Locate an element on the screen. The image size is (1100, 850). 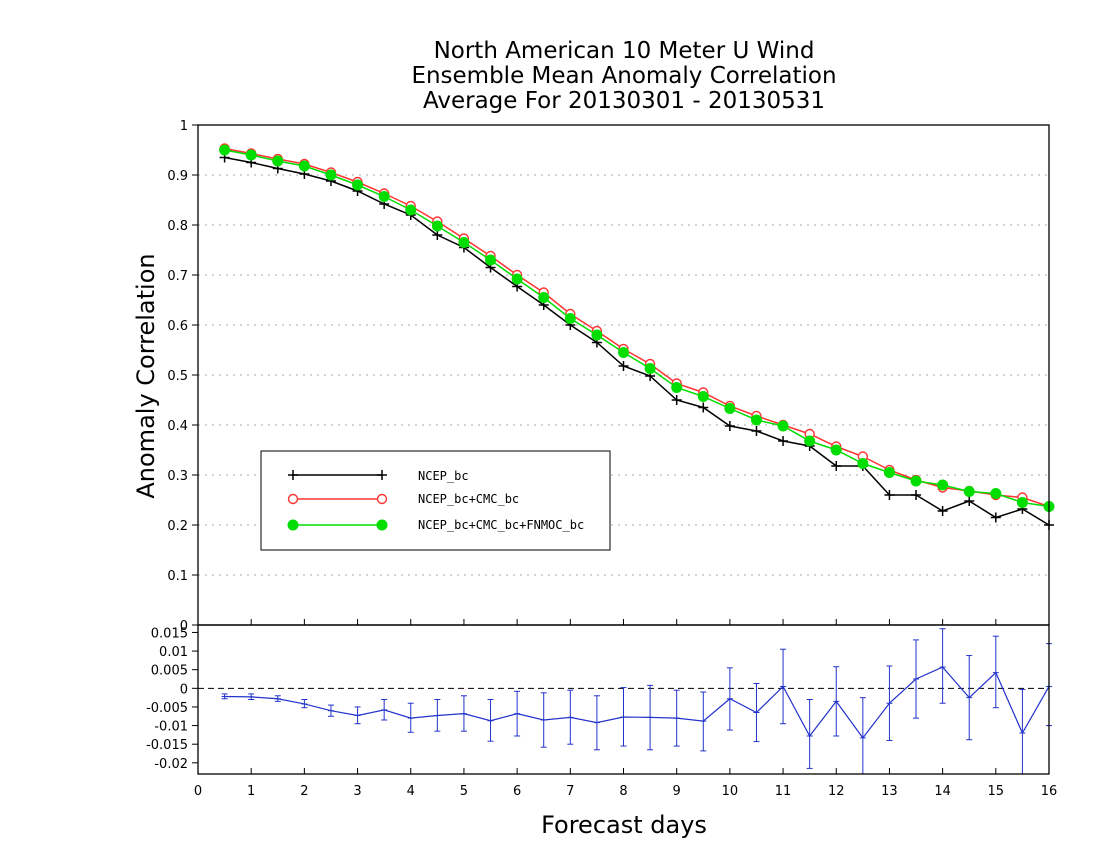
bottom-plot-y-ticks: 0.015 0.01 0.005 0 -0.005 -0.01 -0.015 -0.02 is located at coordinates (172, 699).